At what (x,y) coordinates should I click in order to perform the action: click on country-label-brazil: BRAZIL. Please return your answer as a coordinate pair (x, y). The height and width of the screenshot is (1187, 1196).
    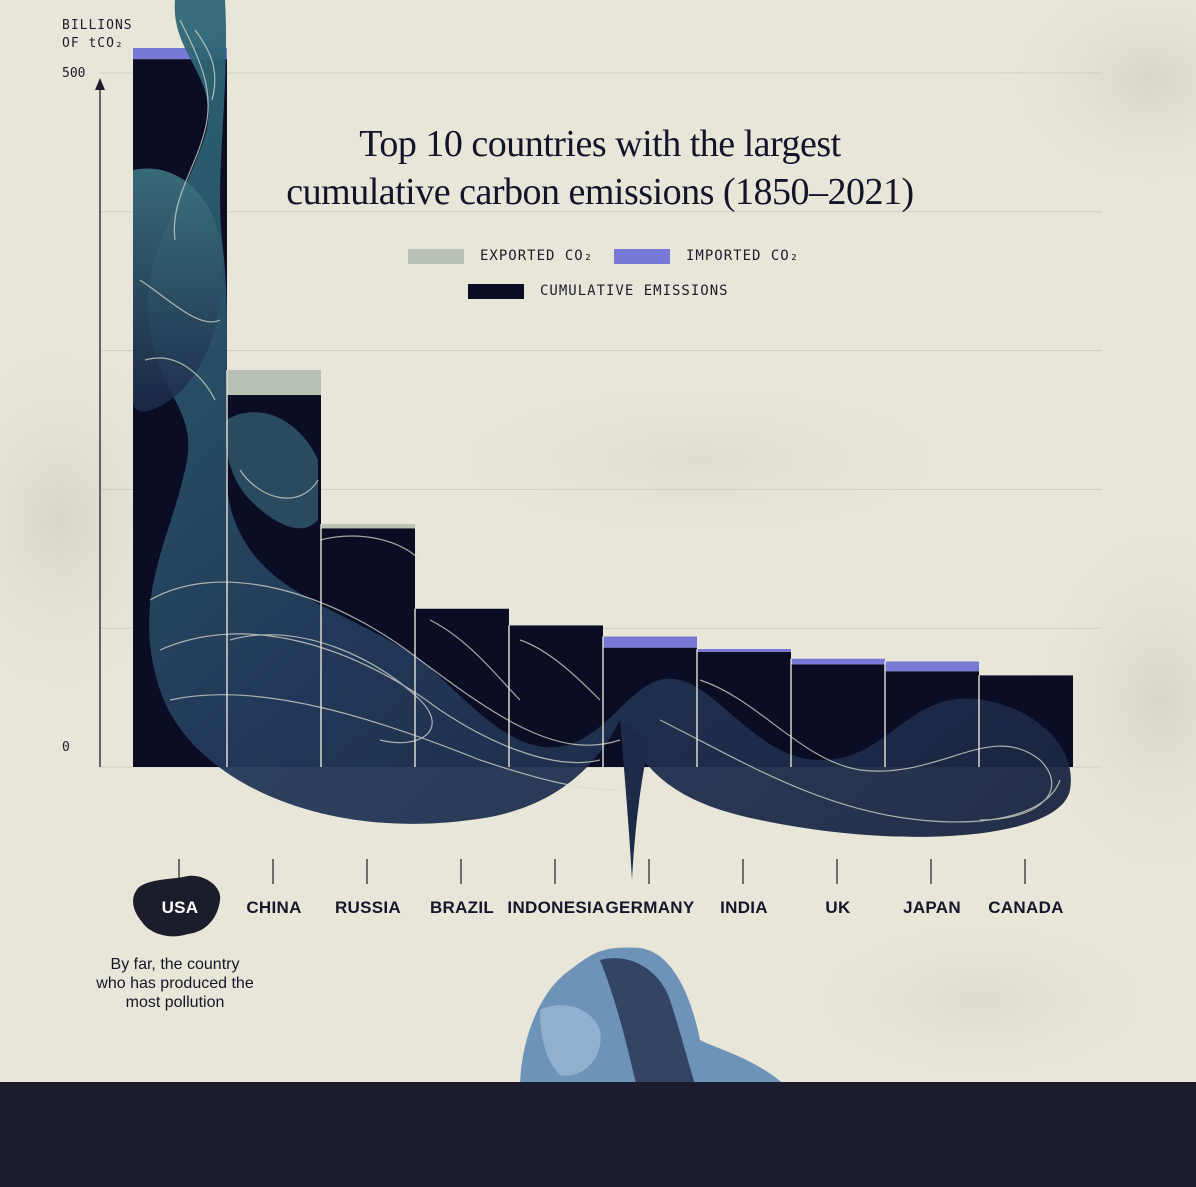
    Looking at the image, I should click on (462, 907).